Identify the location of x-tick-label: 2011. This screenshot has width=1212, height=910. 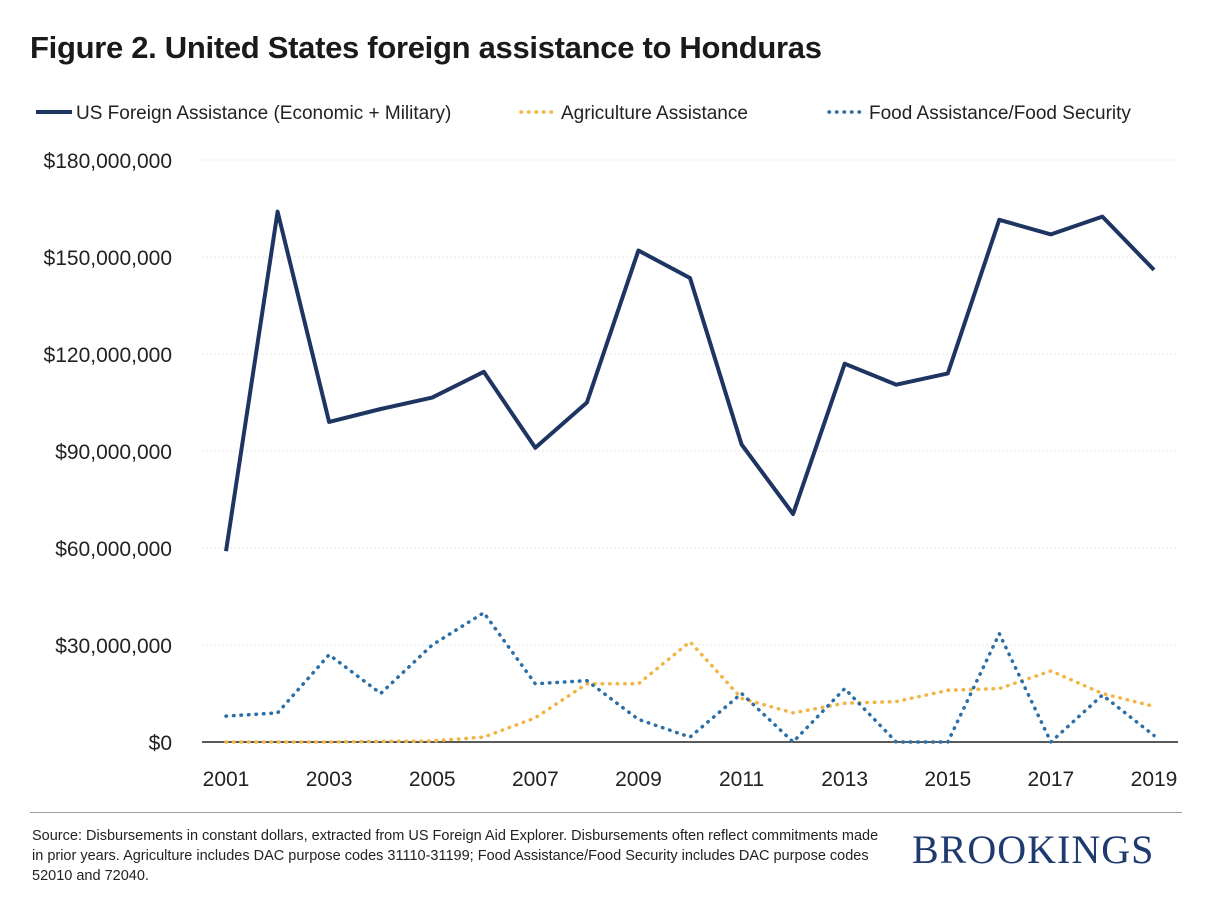
(741, 779).